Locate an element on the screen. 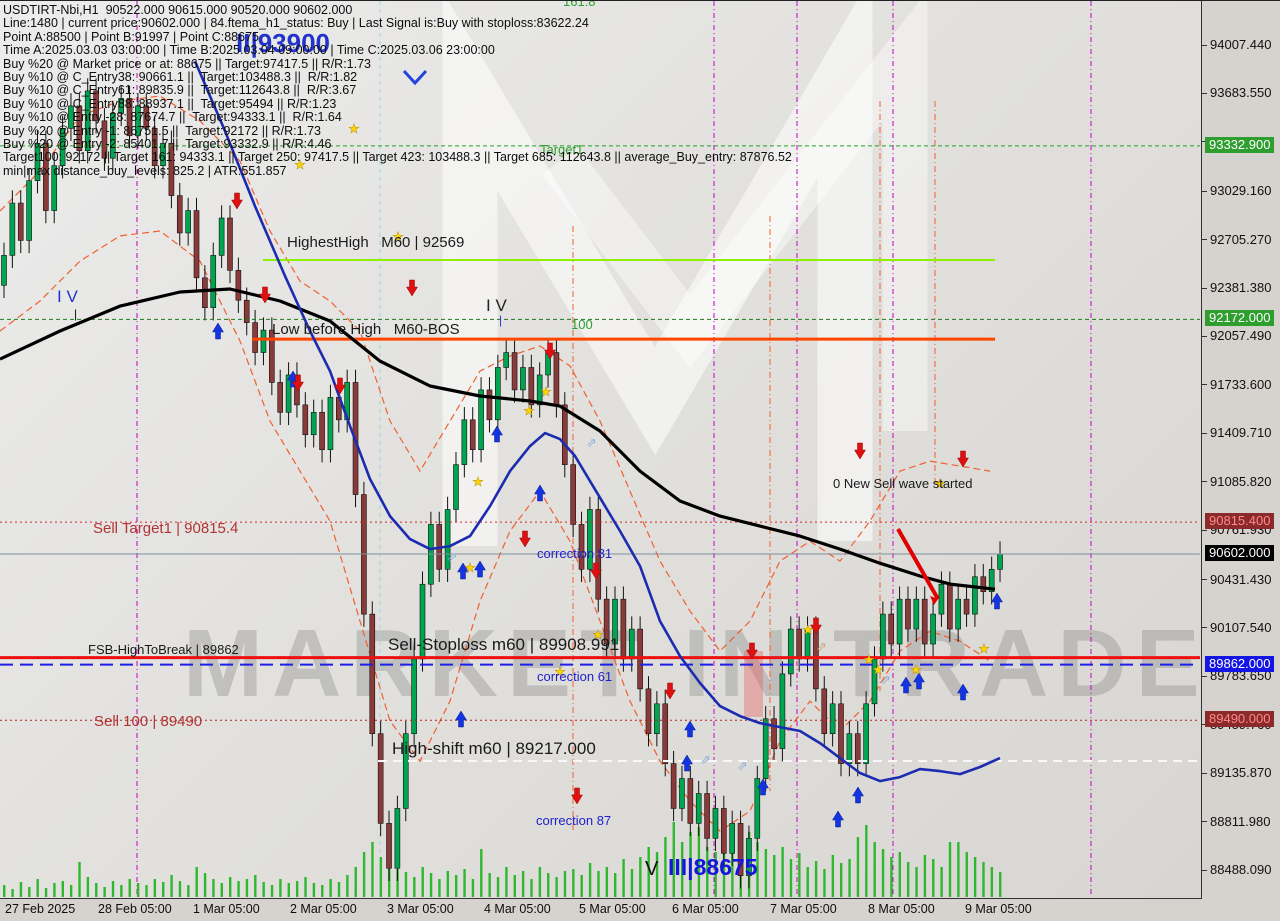 This screenshot has width=1280, height=921. sell-trend-line is located at coordinates (918, 564).